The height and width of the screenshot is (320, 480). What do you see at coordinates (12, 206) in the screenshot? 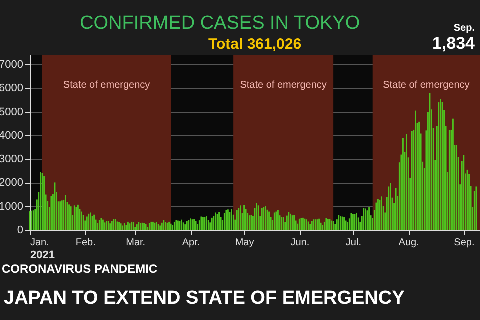
I see `y-tick-label: 1000` at bounding box center [12, 206].